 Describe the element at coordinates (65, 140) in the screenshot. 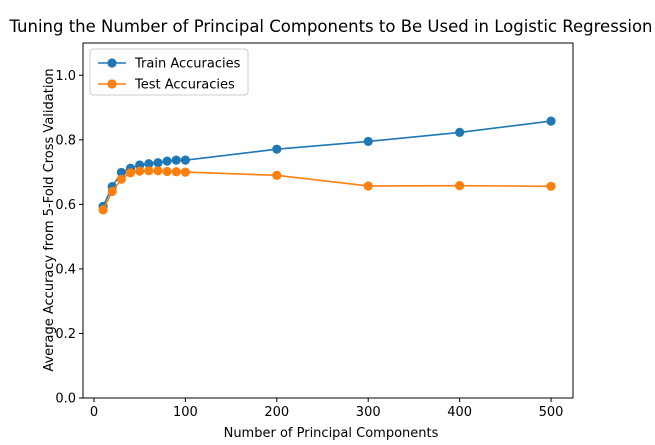

I see `y-tick-label-4: 0.8` at that location.